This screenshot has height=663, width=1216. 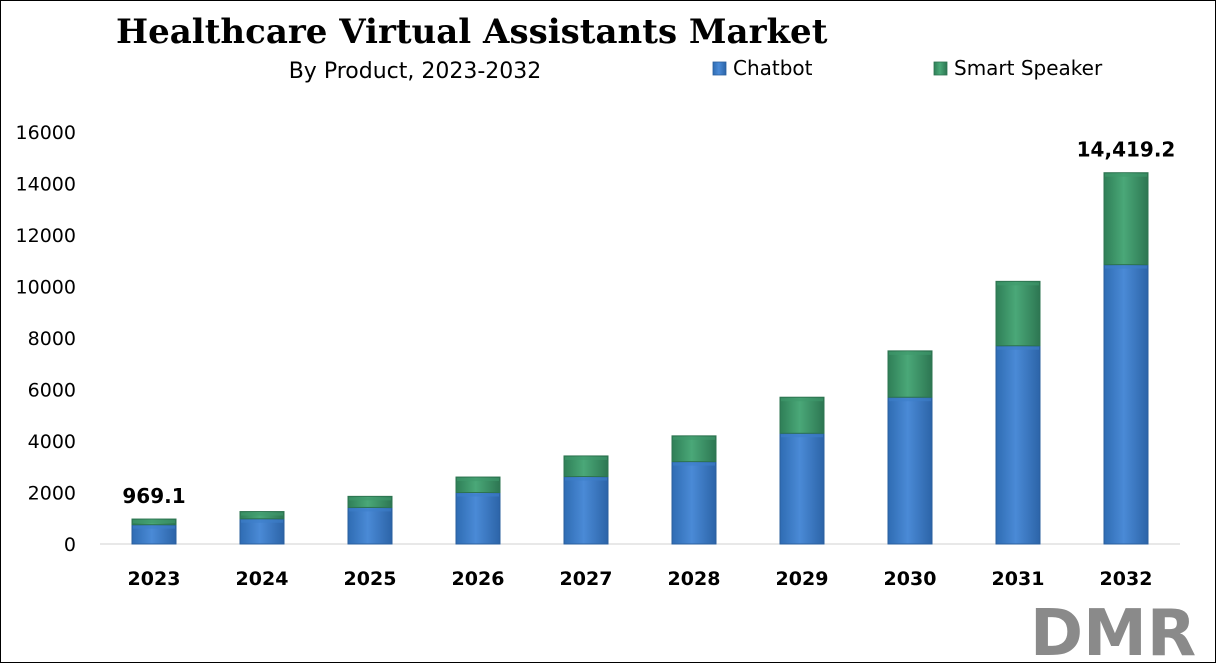 I want to click on x-tick-label: 2028, so click(x=694, y=579).